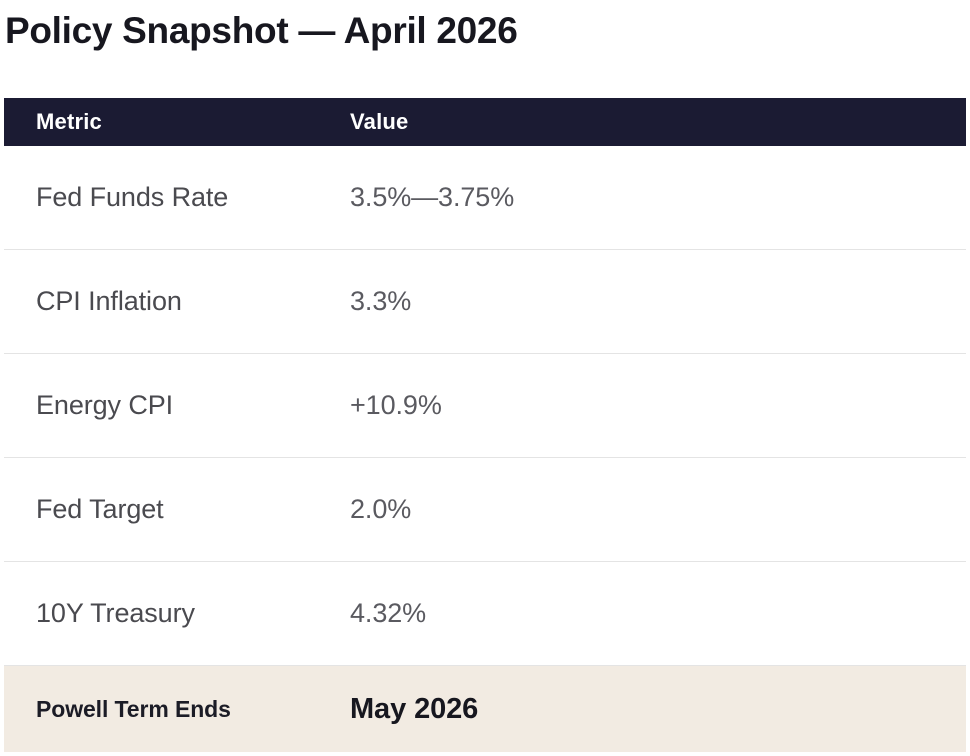 This screenshot has height=756, width=970. I want to click on highlight-metric-cell: Powell Term Ends, so click(133, 708).